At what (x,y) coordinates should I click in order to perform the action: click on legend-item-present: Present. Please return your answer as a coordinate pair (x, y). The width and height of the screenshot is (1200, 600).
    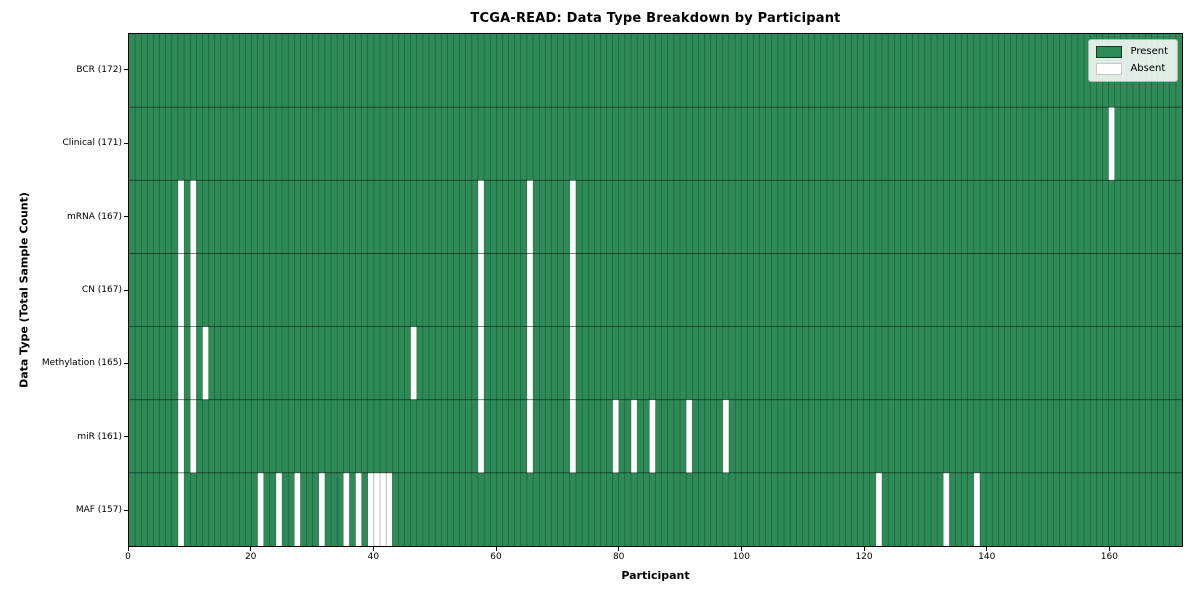
    Looking at the image, I should click on (1132, 52).